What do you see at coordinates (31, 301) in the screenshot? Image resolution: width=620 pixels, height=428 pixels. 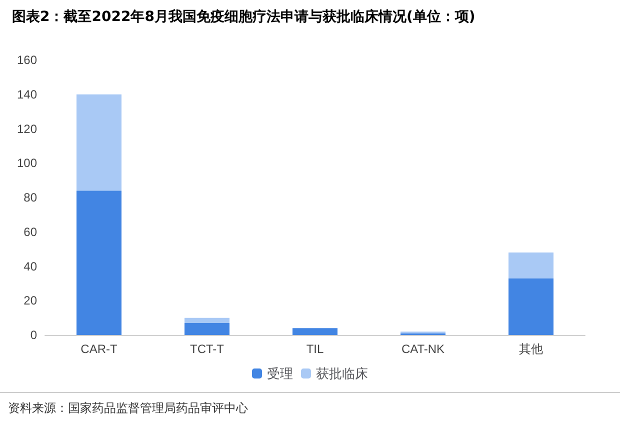 I see `y-tick-label: 20` at bounding box center [31, 301].